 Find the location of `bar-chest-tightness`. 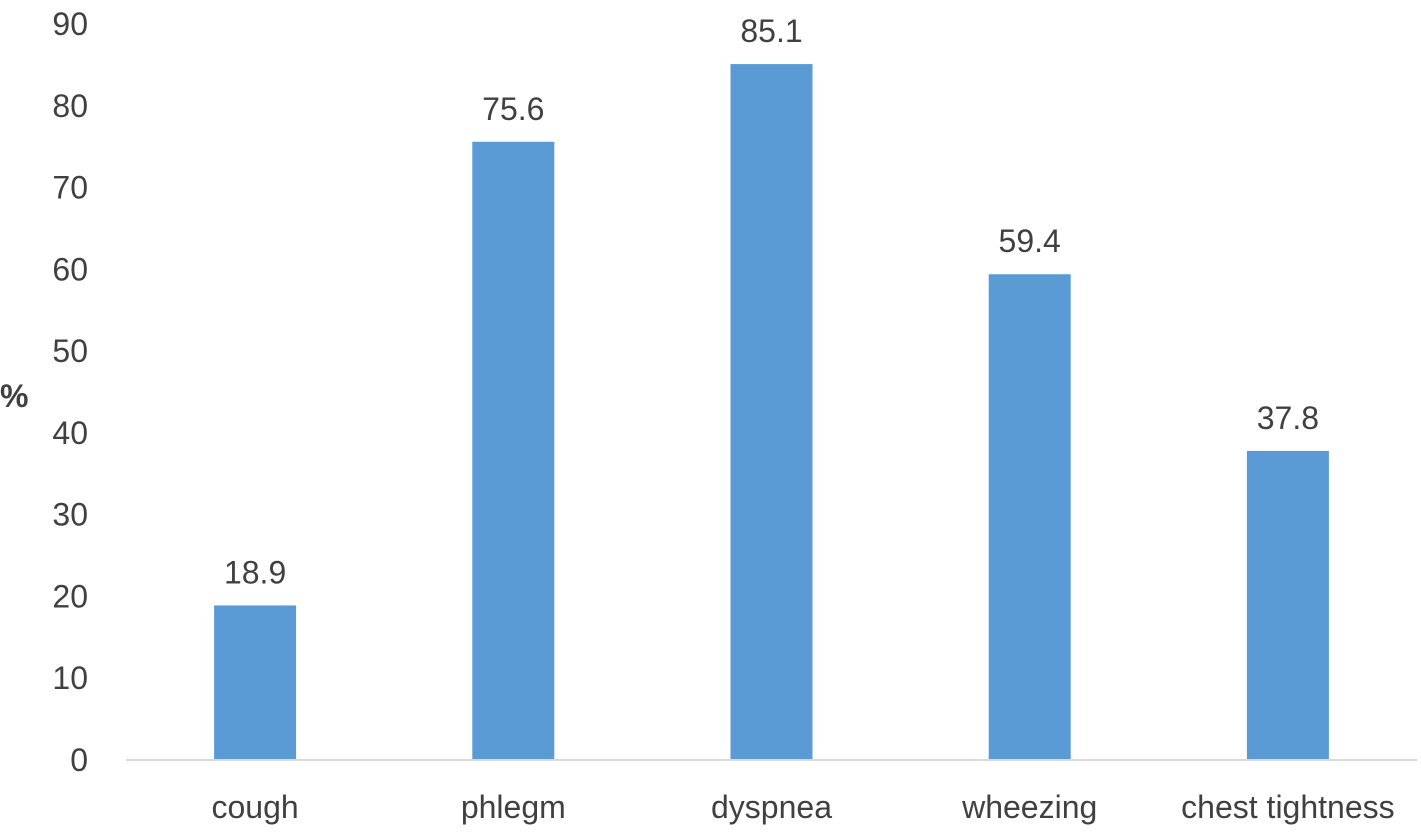

bar-chest-tightness is located at coordinates (1287, 605).